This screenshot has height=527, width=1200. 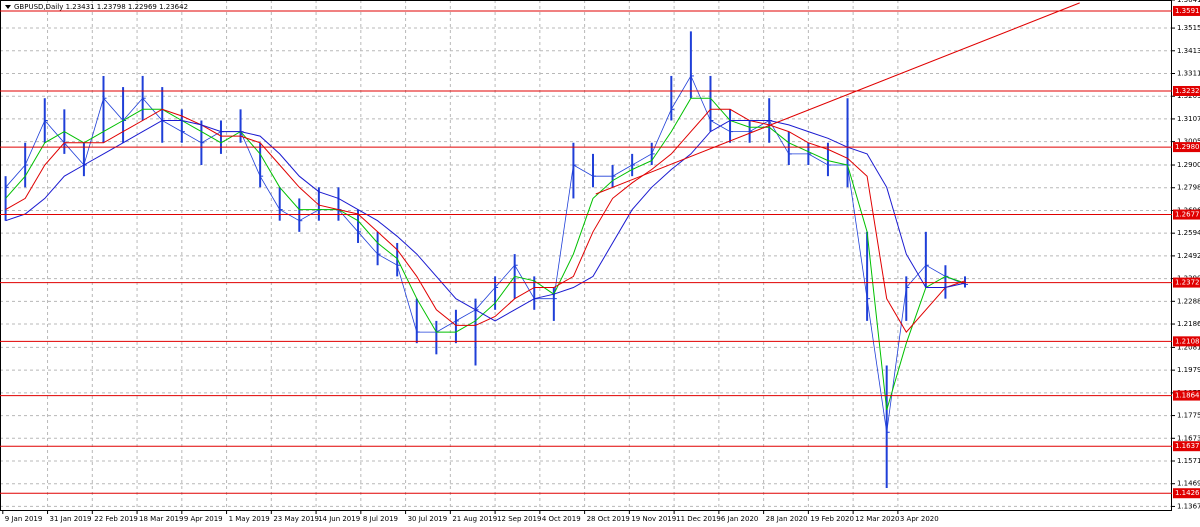 What do you see at coordinates (161, 519) in the screenshot?
I see `x-tick-label: 18 Mar 2019` at bounding box center [161, 519].